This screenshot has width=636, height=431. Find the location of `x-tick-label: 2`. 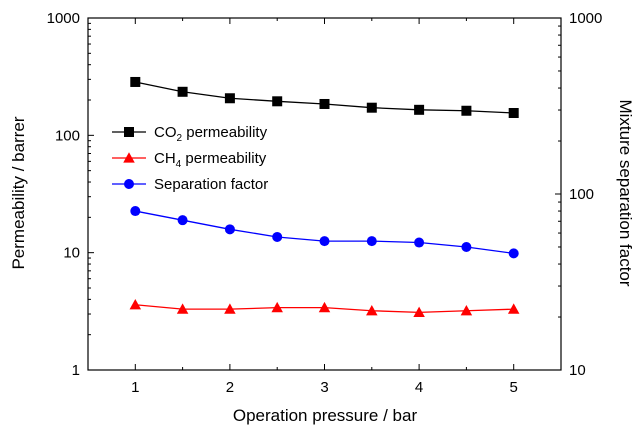

x-tick-label: 2 is located at coordinates (230, 387).